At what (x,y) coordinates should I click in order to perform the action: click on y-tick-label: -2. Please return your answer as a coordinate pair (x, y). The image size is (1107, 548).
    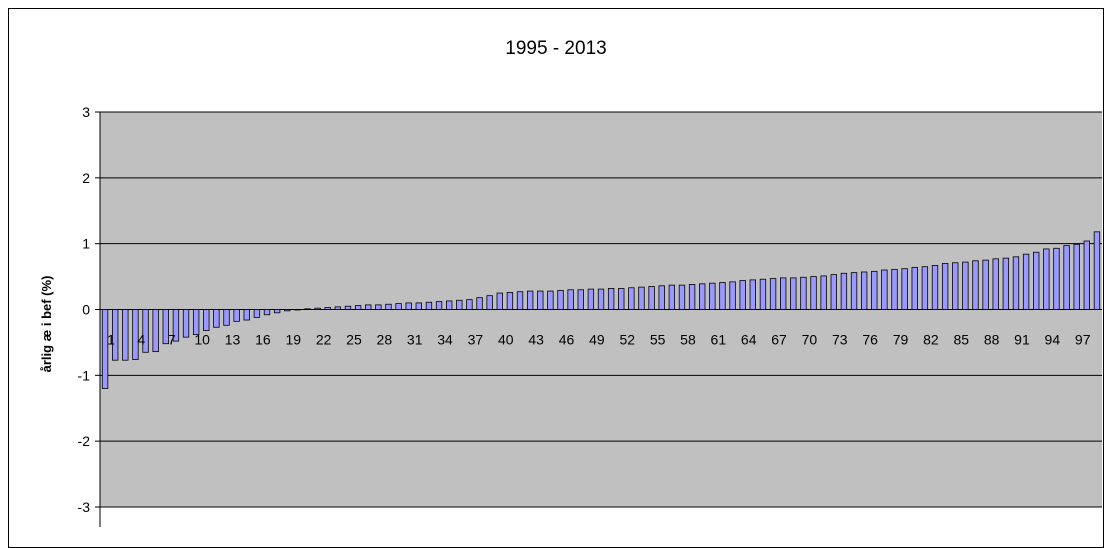
    Looking at the image, I should click on (84, 441).